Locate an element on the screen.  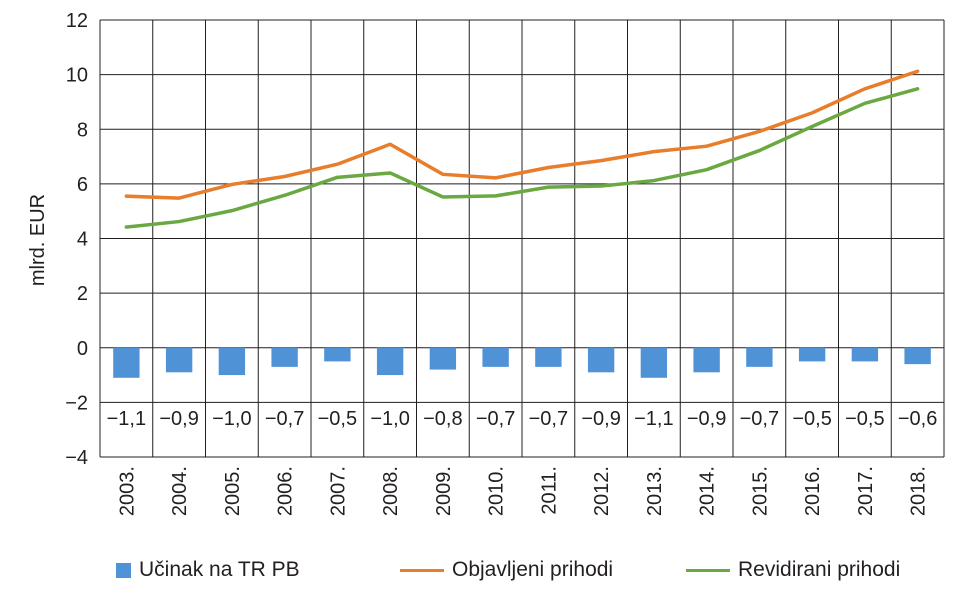
y-tick-label: 10 is located at coordinates (77, 76).